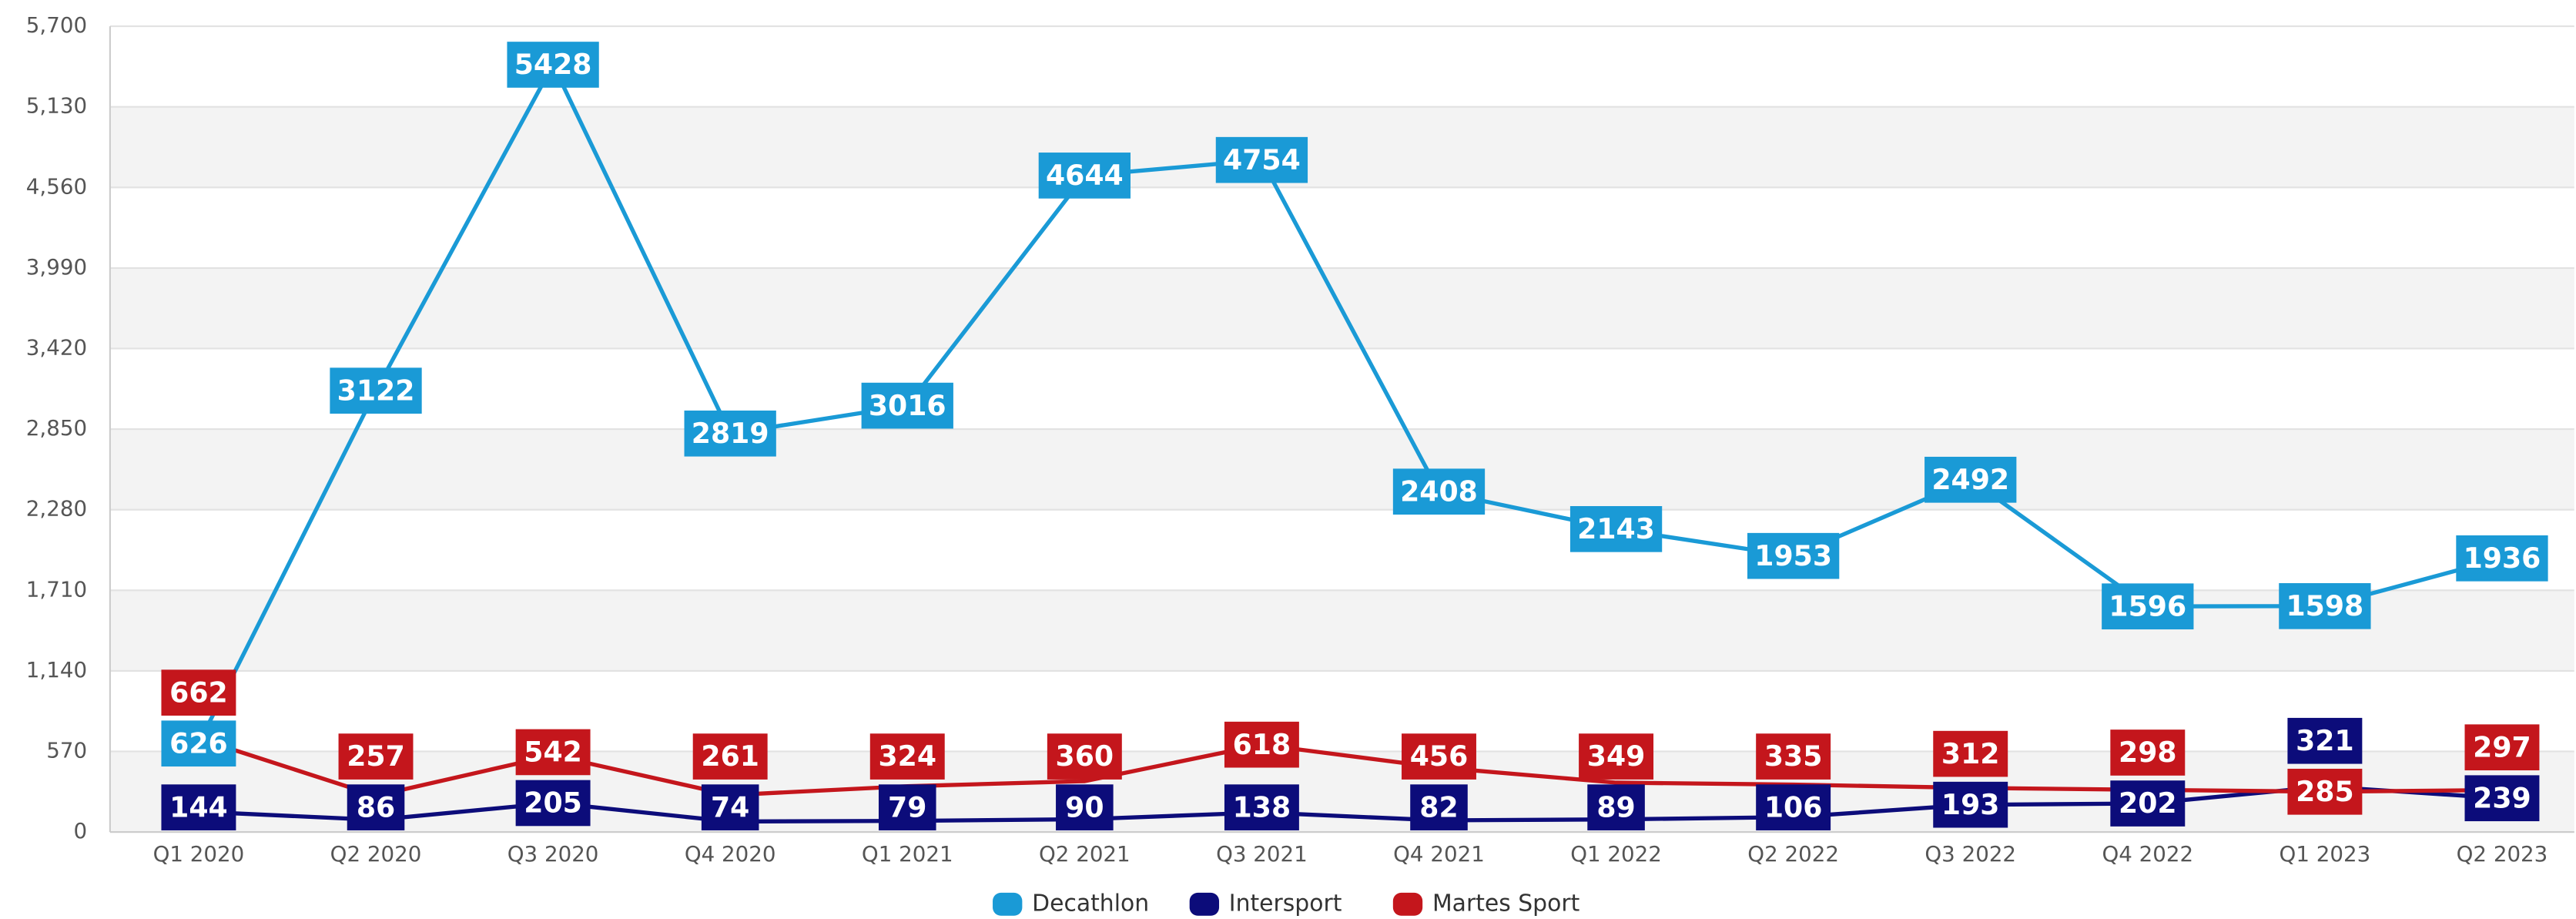 The width and height of the screenshot is (2576, 919). Describe the element at coordinates (1439, 854) in the screenshot. I see `x-tick-label: Q4 2021` at that location.